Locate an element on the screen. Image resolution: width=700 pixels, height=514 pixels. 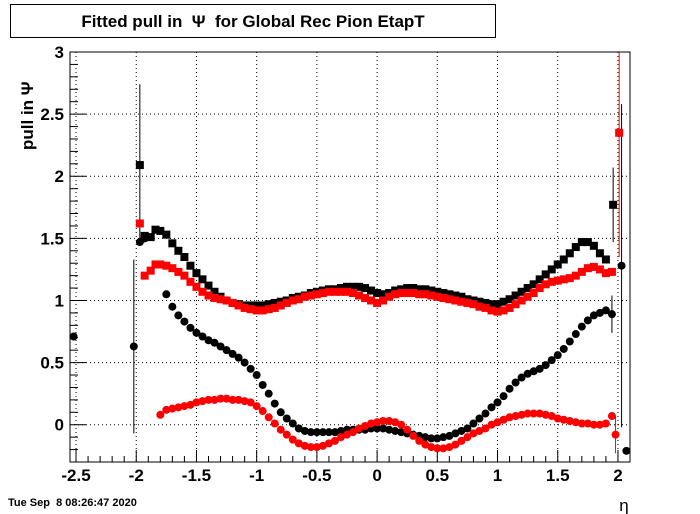
x-tick-label: -1 is located at coordinates (256, 475).